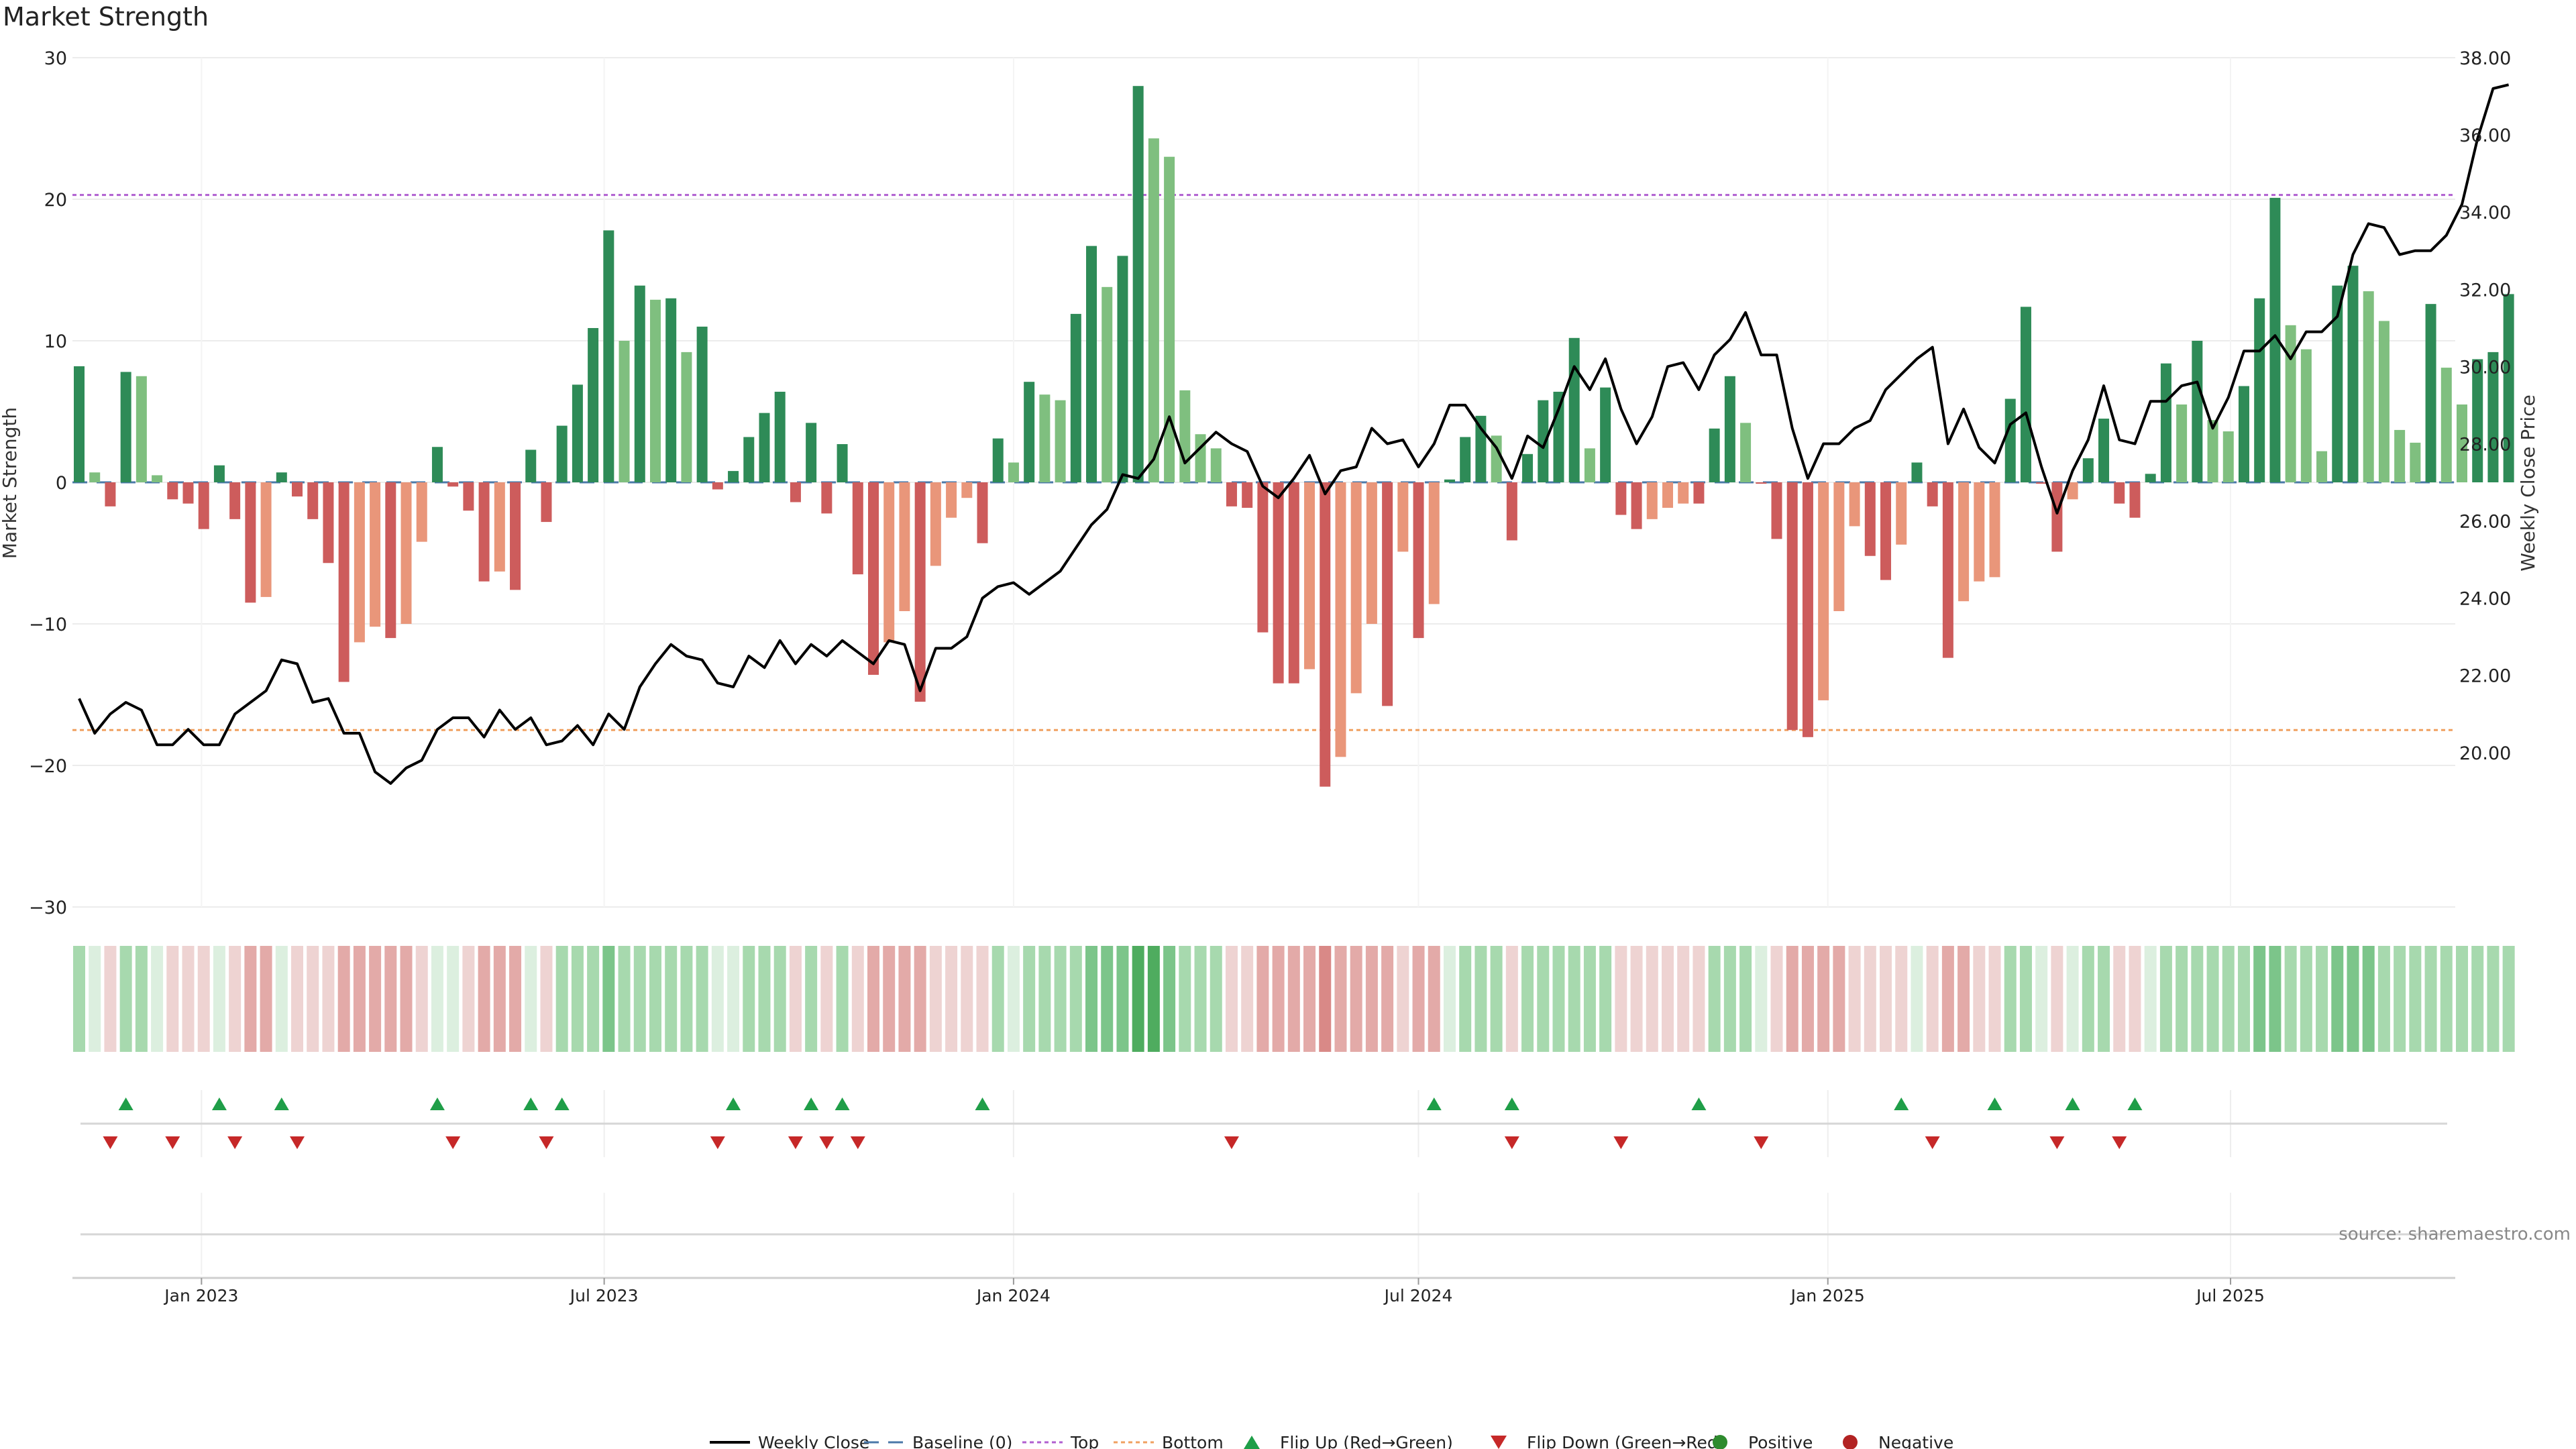 The image size is (2576, 1449). Describe the element at coordinates (1060, 1441) in the screenshot. I see `legend-item-top: Top` at that location.